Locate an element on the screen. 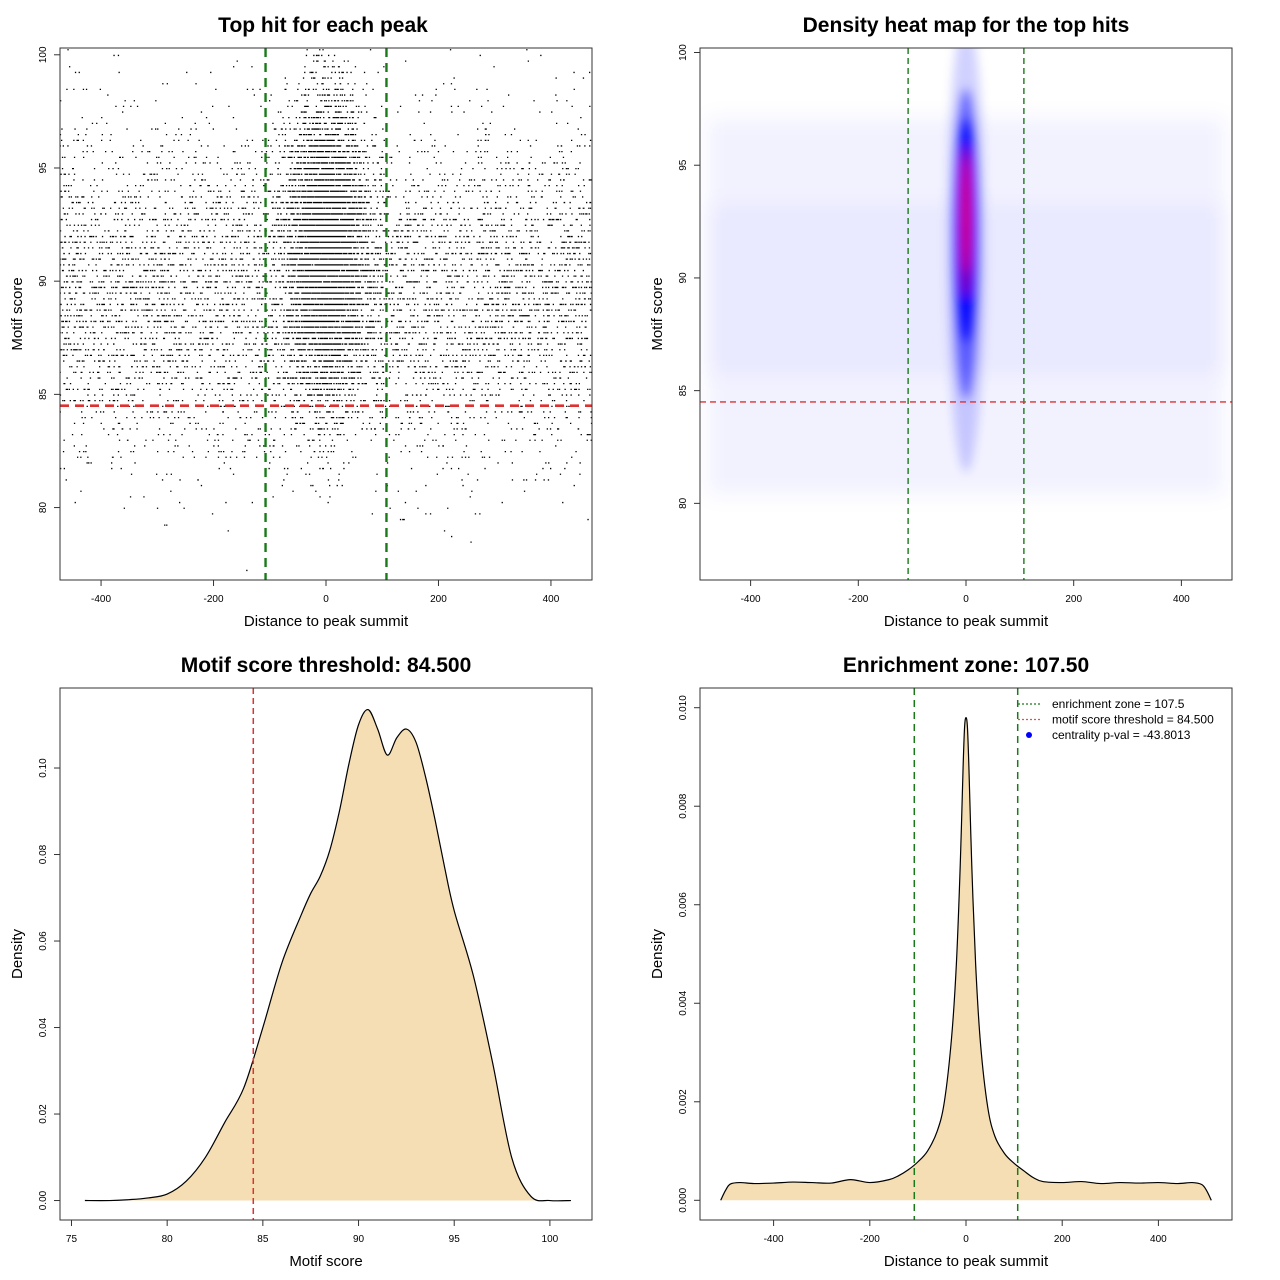 The width and height of the screenshot is (1280, 1280). y-tick-label: 0.04 is located at coordinates (43, 1027).